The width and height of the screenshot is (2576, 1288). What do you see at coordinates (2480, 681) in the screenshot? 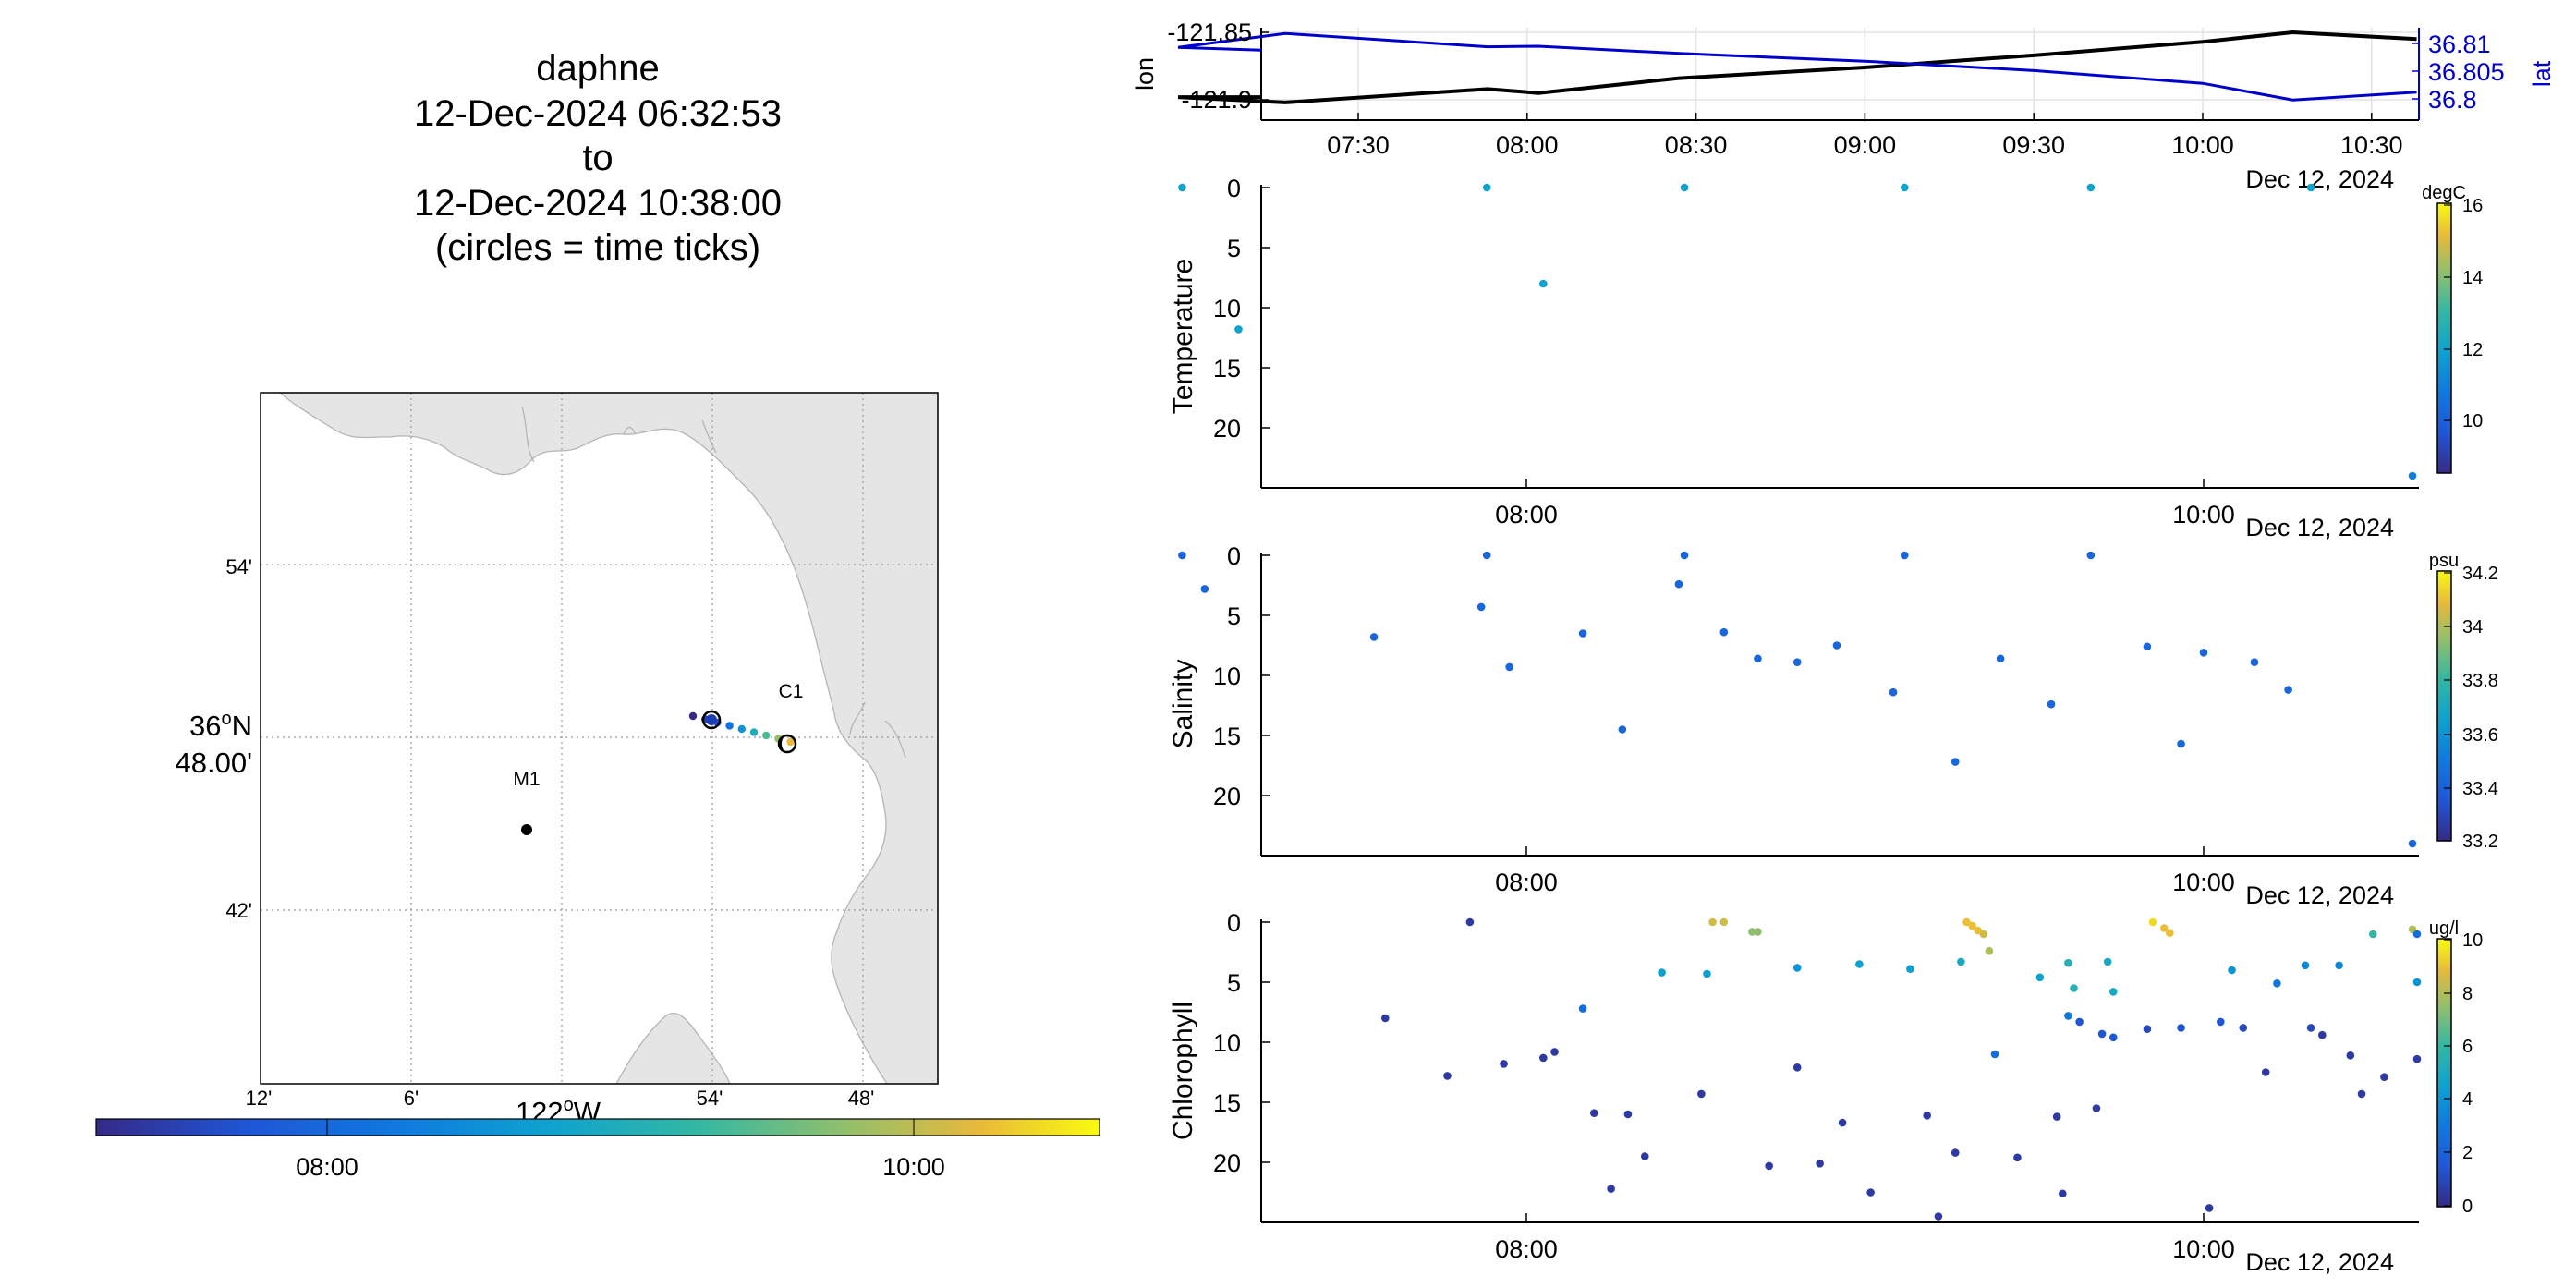
I see `colorbar-tick-label: 33.8` at bounding box center [2480, 681].